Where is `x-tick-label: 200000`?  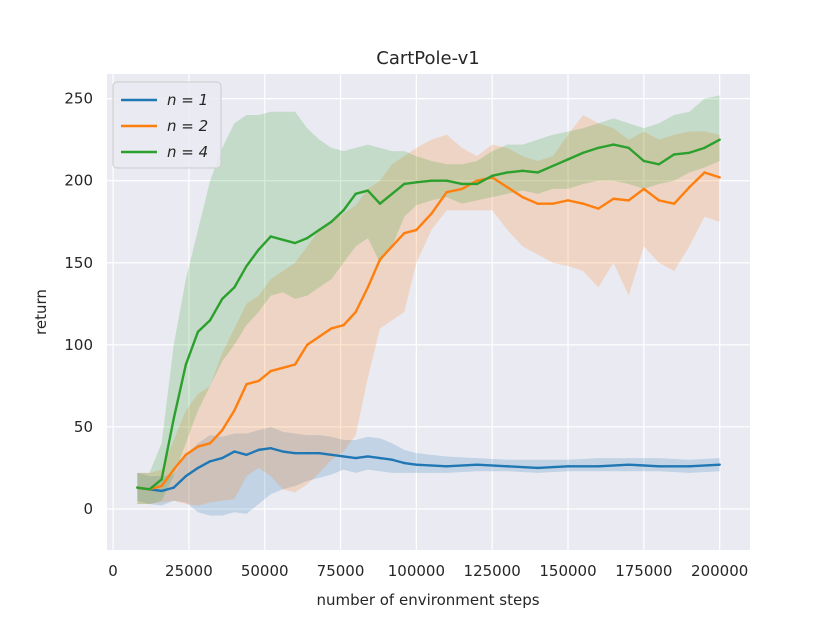
x-tick-label: 200000 is located at coordinates (719, 571).